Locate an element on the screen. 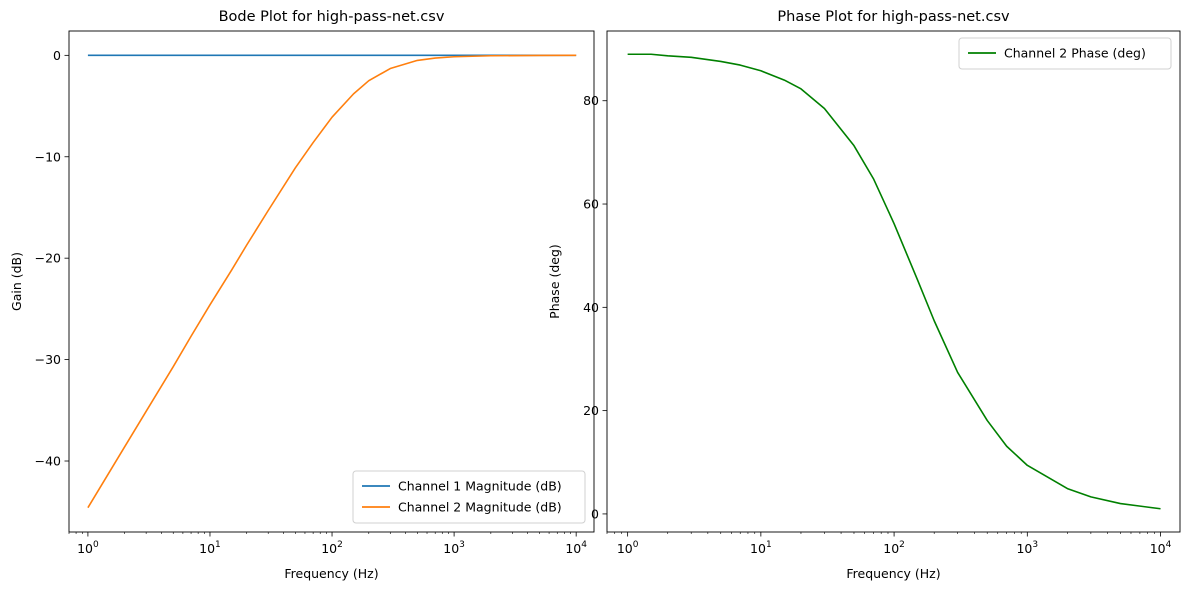 Image resolution: width=1189 pixels, height=590 pixels. chart-2-x-tick-label: 10² is located at coordinates (894, 548).